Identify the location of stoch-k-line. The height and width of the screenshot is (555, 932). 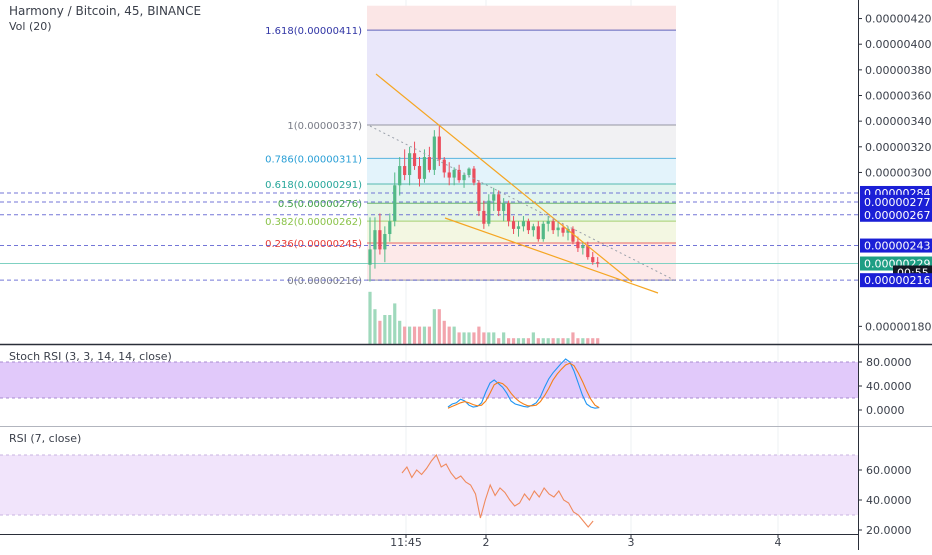
(523, 383).